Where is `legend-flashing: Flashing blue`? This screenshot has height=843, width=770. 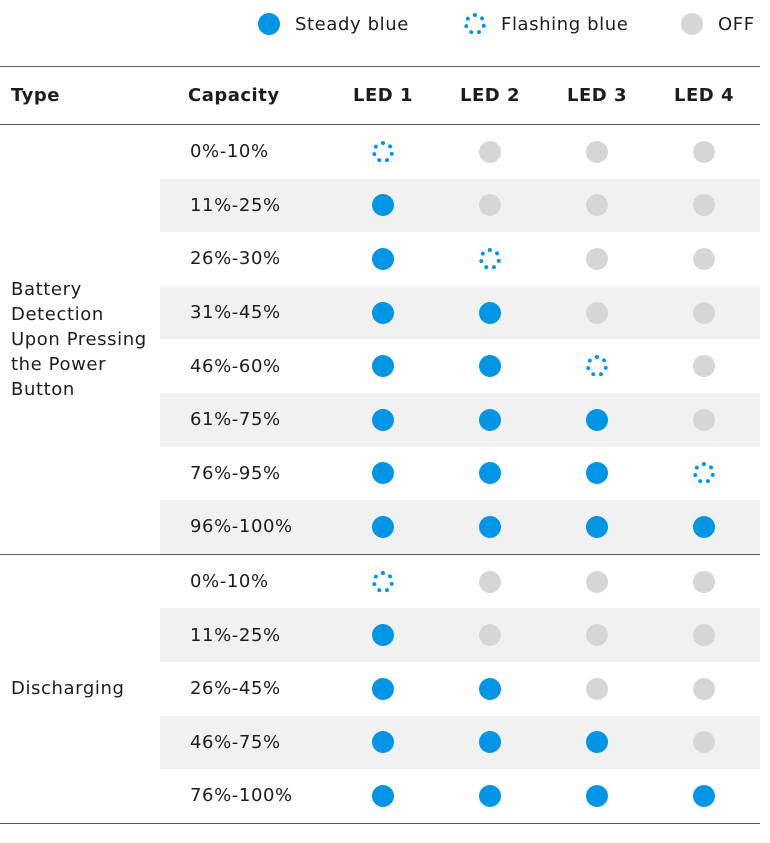
legend-flashing: Flashing blue is located at coordinates (546, 24).